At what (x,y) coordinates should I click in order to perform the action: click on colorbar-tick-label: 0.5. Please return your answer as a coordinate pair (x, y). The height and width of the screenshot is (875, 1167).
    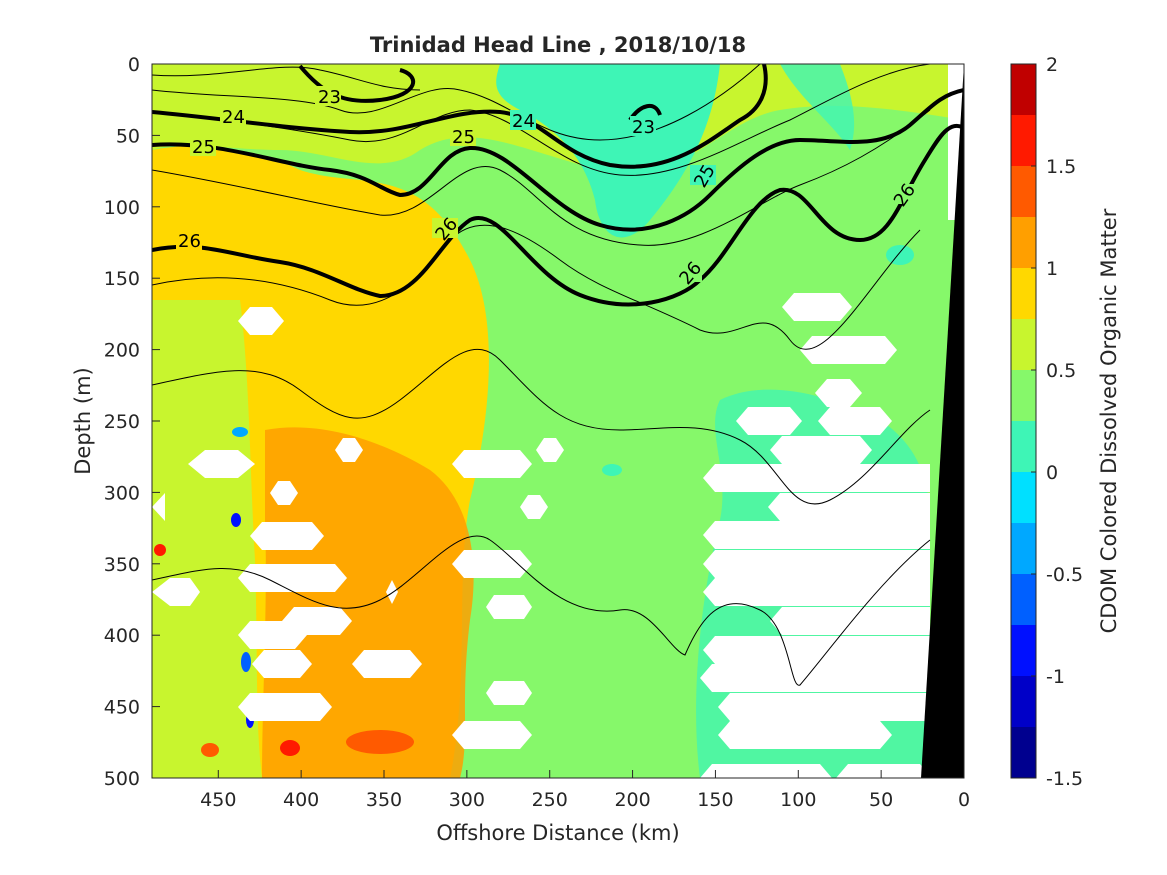
    Looking at the image, I should click on (1061, 371).